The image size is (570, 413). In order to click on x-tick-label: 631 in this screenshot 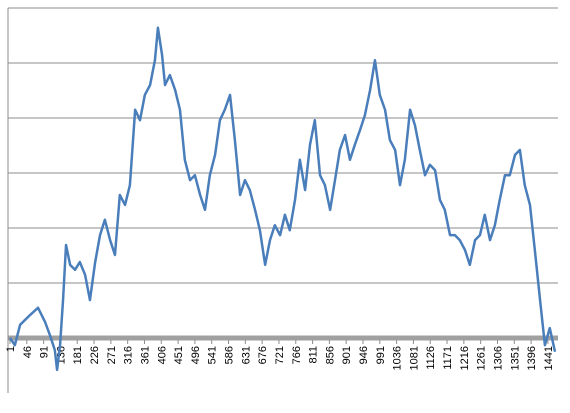, I will do `click(246, 355)`.